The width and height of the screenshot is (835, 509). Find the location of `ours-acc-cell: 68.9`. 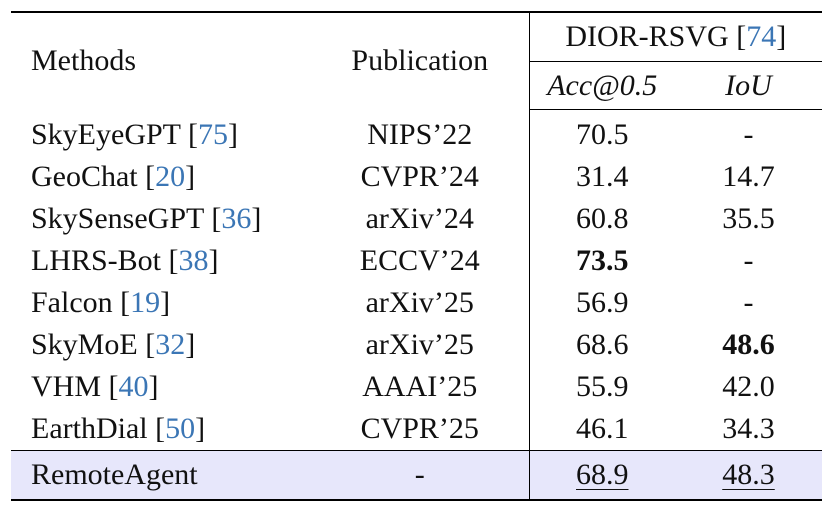

ours-acc-cell: 68.9 is located at coordinates (601, 475).